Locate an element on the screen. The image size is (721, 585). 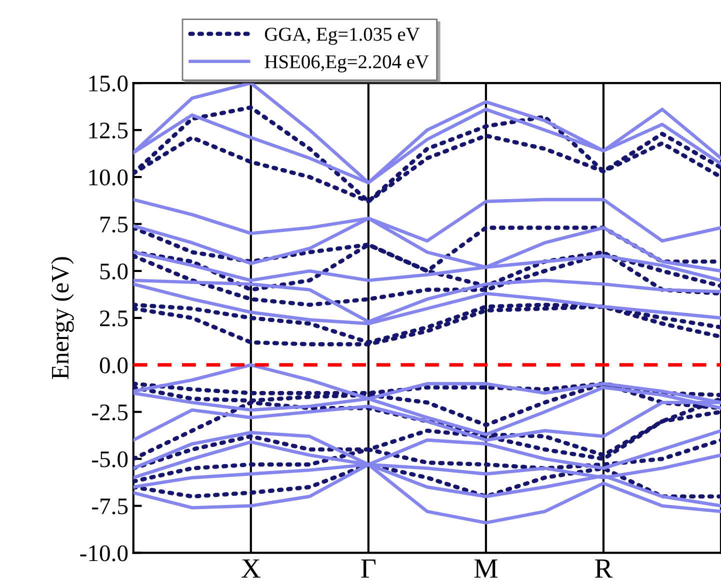
y-tick-label: -5.0 is located at coordinates (110, 459).